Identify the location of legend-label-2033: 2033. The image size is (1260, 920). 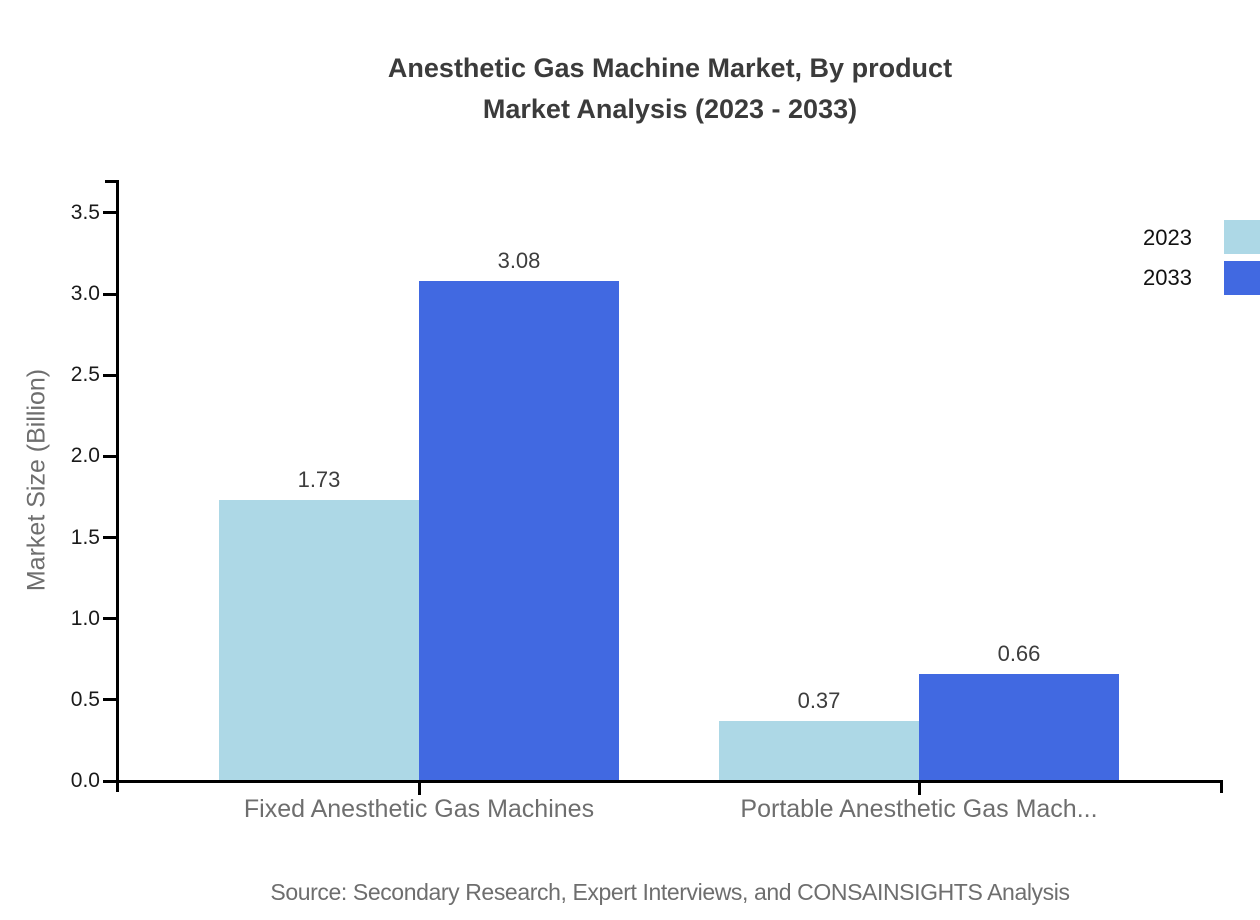
(1167, 277).